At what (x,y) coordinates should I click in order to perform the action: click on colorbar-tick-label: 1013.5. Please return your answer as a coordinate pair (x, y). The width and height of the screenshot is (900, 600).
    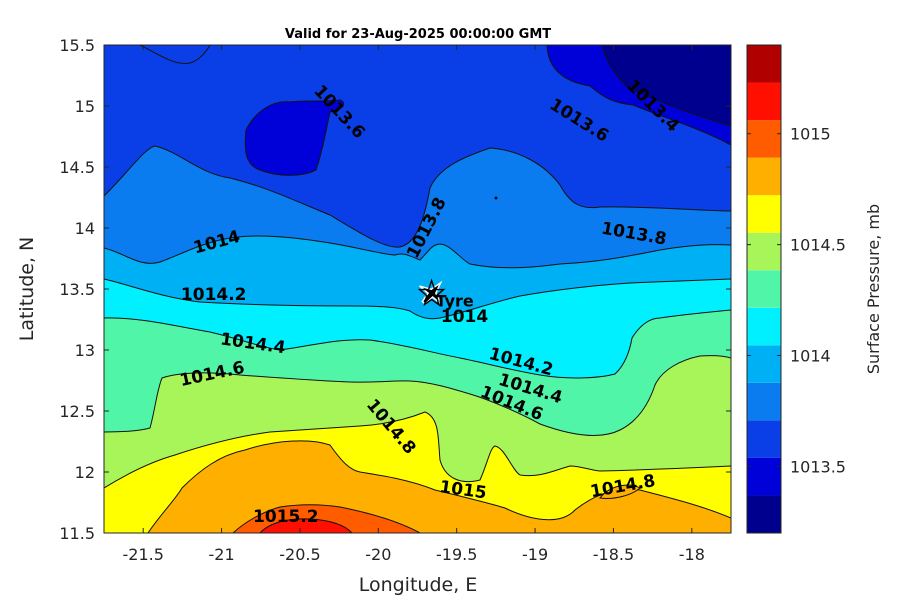
    Looking at the image, I should click on (818, 466).